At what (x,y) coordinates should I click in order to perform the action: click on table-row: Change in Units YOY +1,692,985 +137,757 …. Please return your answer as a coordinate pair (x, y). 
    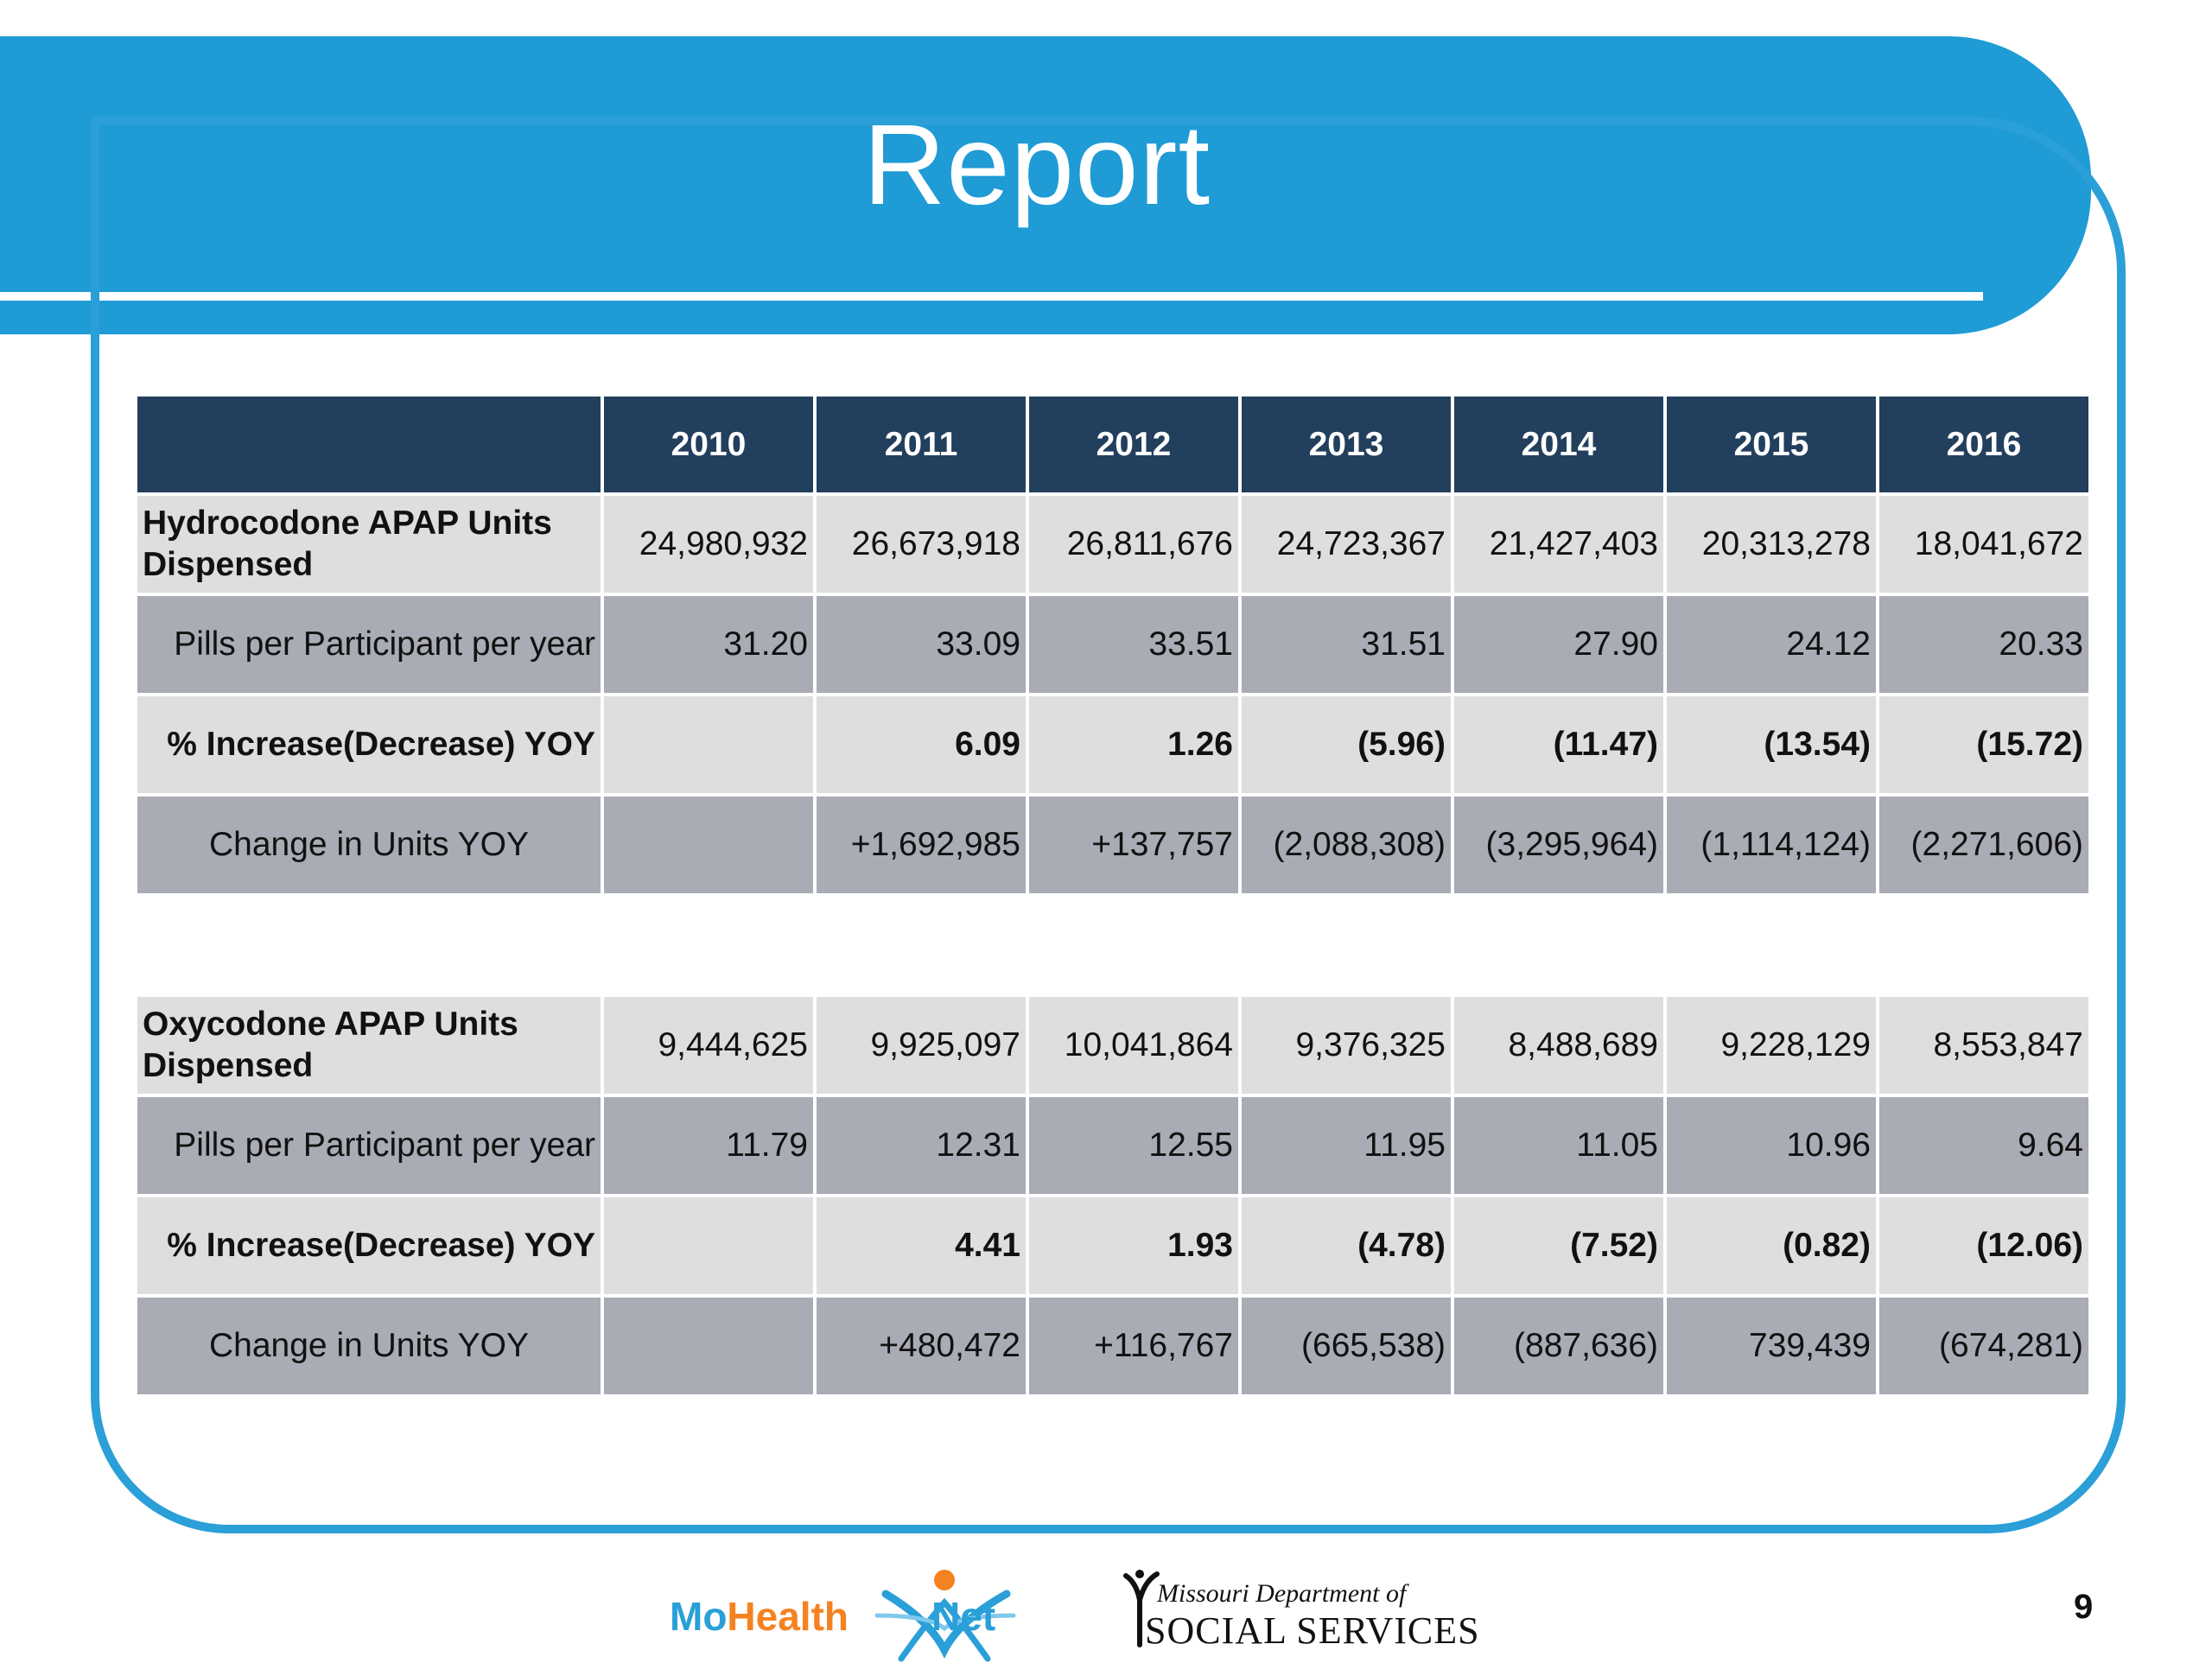
    Looking at the image, I should click on (1113, 845).